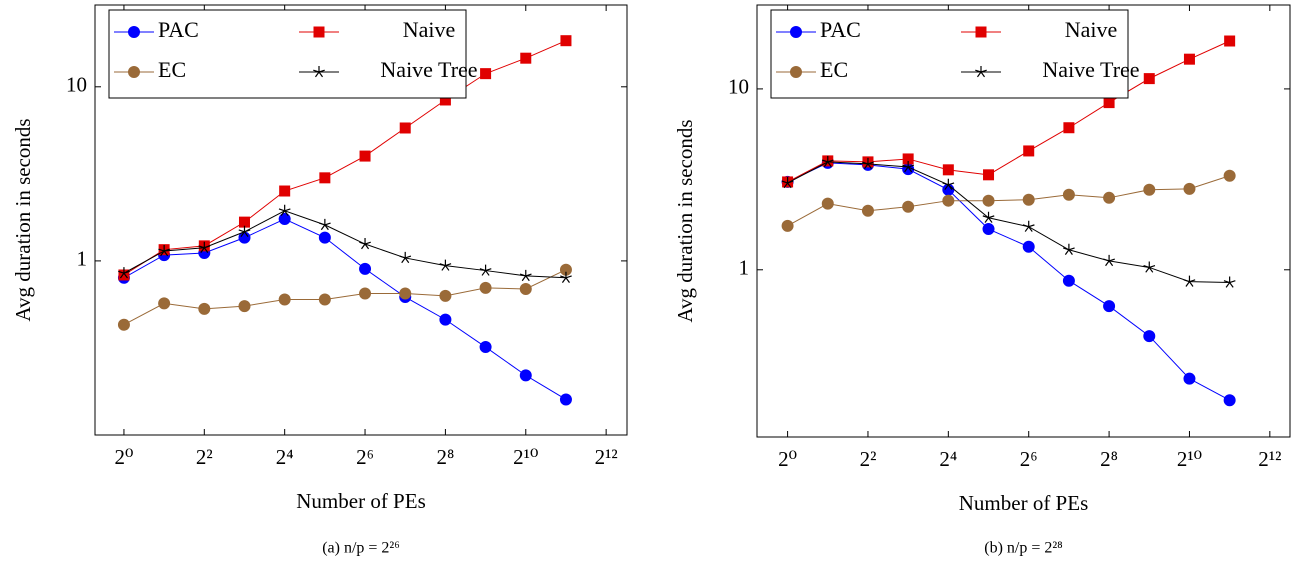 The width and height of the screenshot is (1302, 569). Describe the element at coordinates (1090, 69) in the screenshot. I see `legend-label: Naive Tree` at that location.